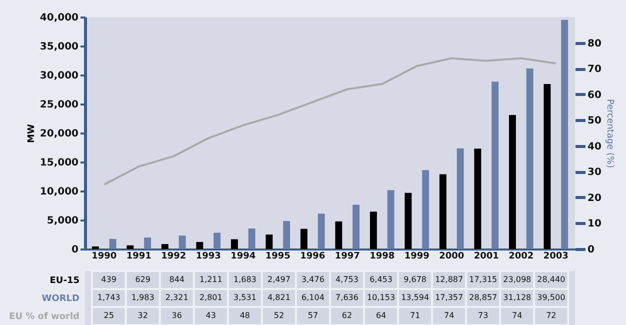 The width and height of the screenshot is (626, 325). I want to click on data-label: 4,821, so click(279, 297).